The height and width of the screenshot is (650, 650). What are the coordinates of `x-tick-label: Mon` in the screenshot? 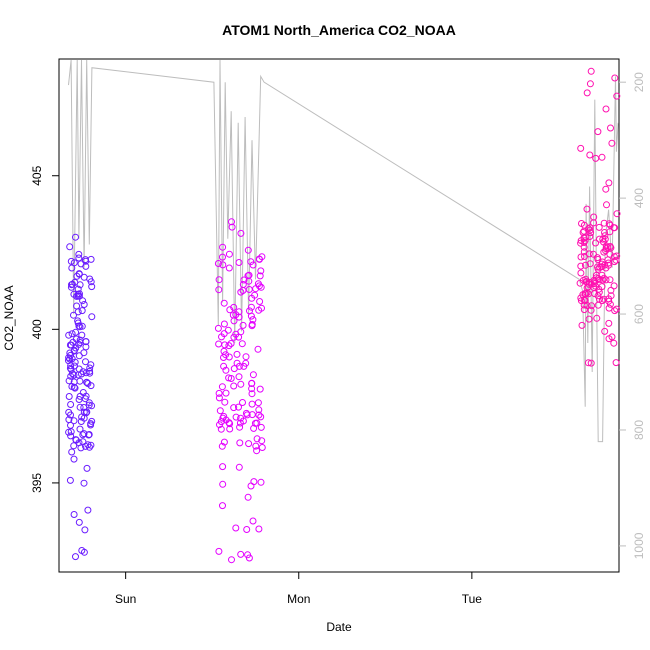 It's located at (298, 599).